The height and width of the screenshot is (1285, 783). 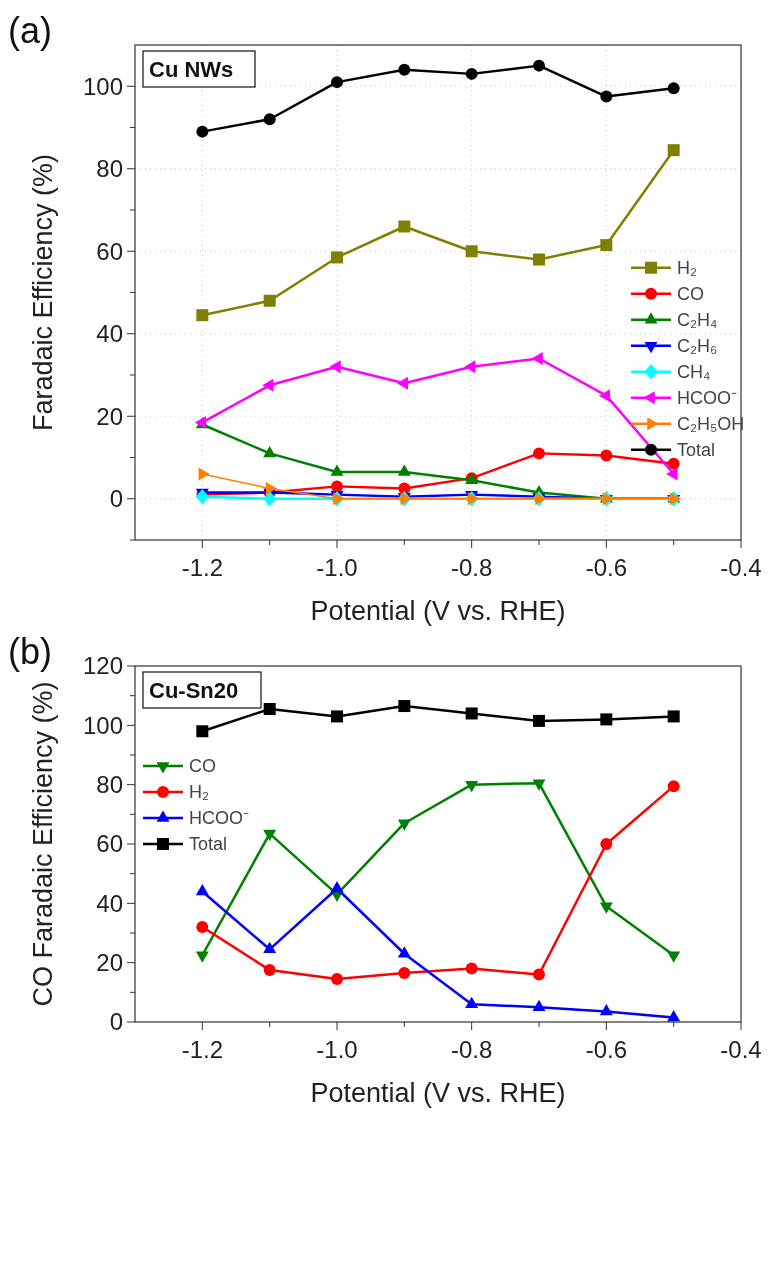 What do you see at coordinates (191, 69) in the screenshot?
I see `annotation: Cu NWs` at bounding box center [191, 69].